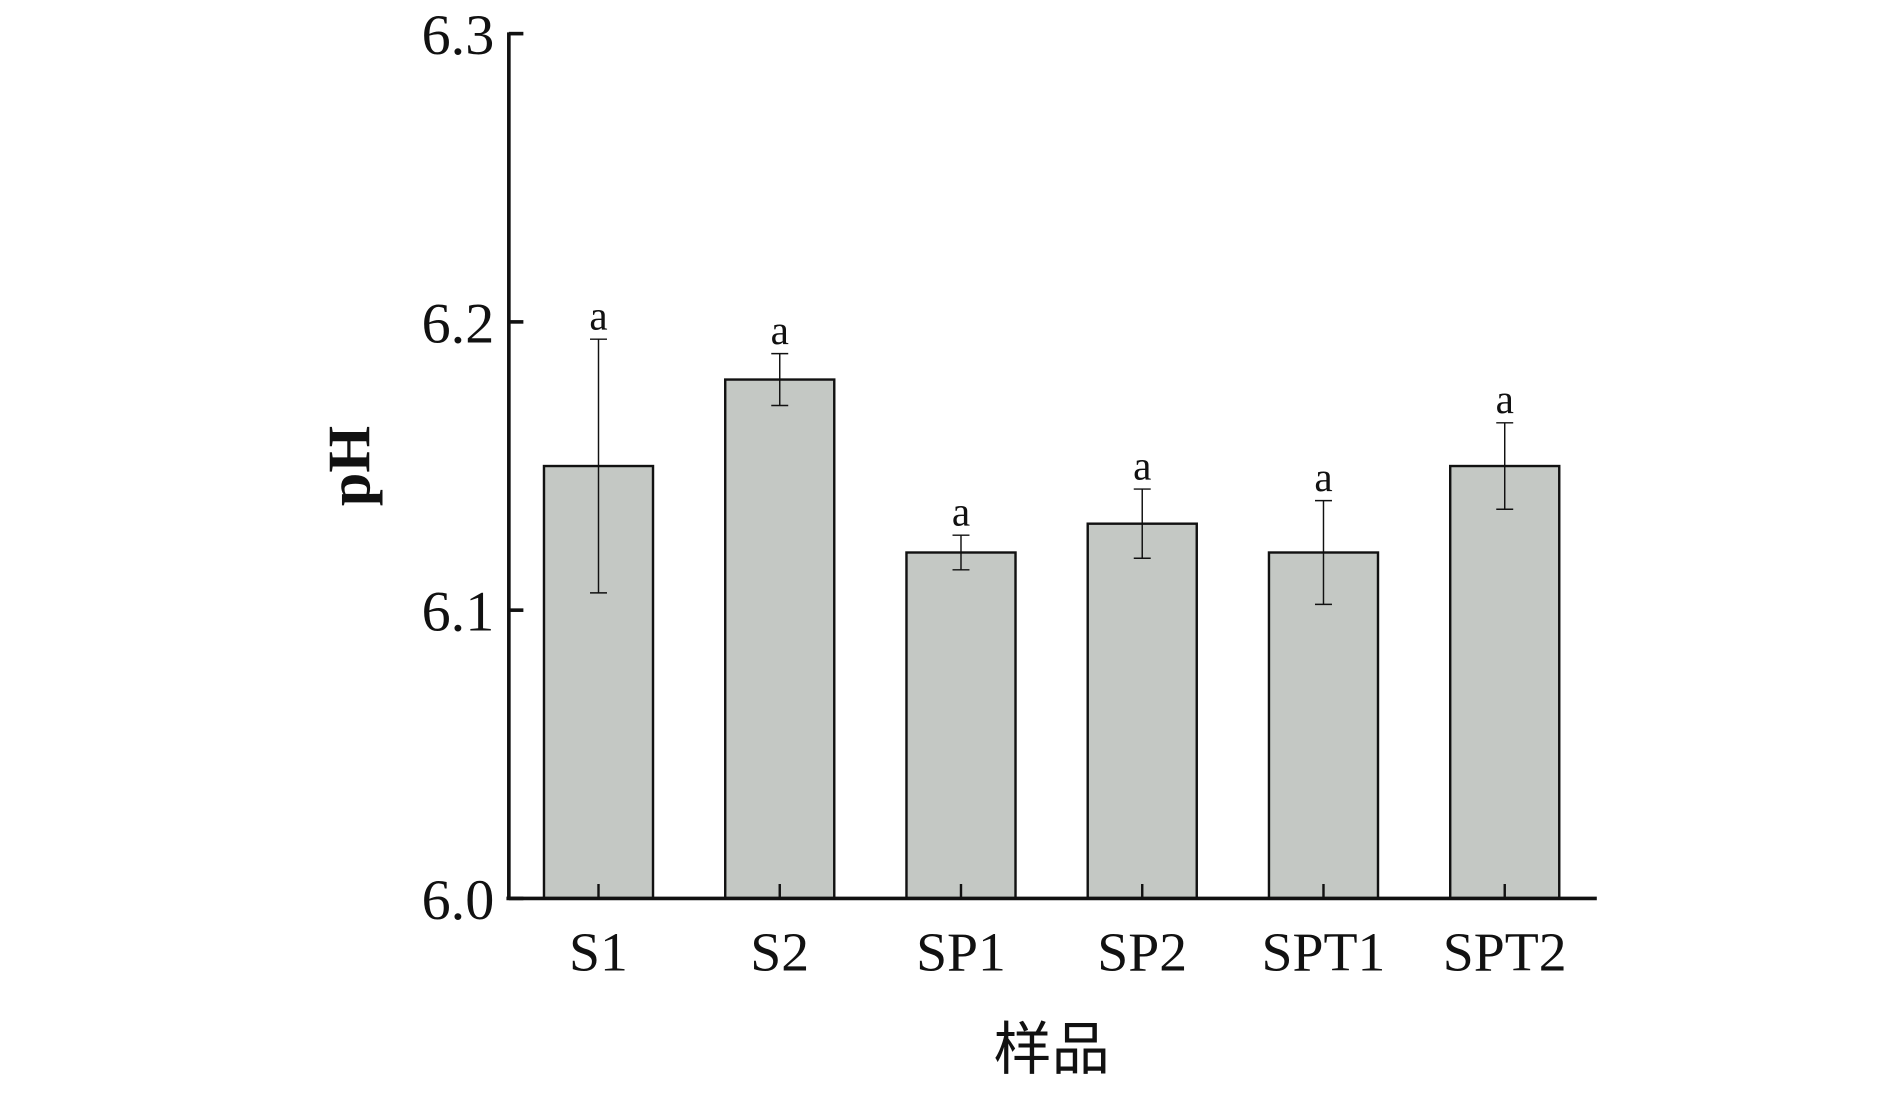 The width and height of the screenshot is (1890, 1093). I want to click on bar-sp2, so click(1142, 711).